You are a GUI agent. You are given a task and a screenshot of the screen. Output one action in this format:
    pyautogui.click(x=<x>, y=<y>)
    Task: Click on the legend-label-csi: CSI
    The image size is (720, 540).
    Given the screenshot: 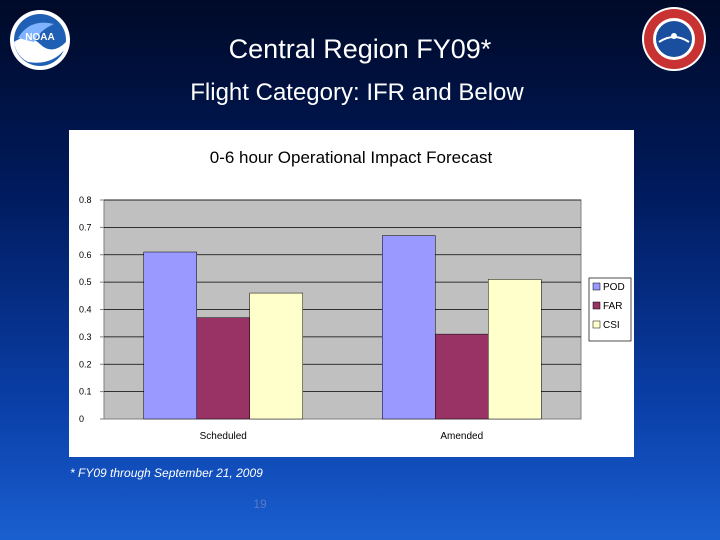 What is the action you would take?
    pyautogui.click(x=611, y=325)
    